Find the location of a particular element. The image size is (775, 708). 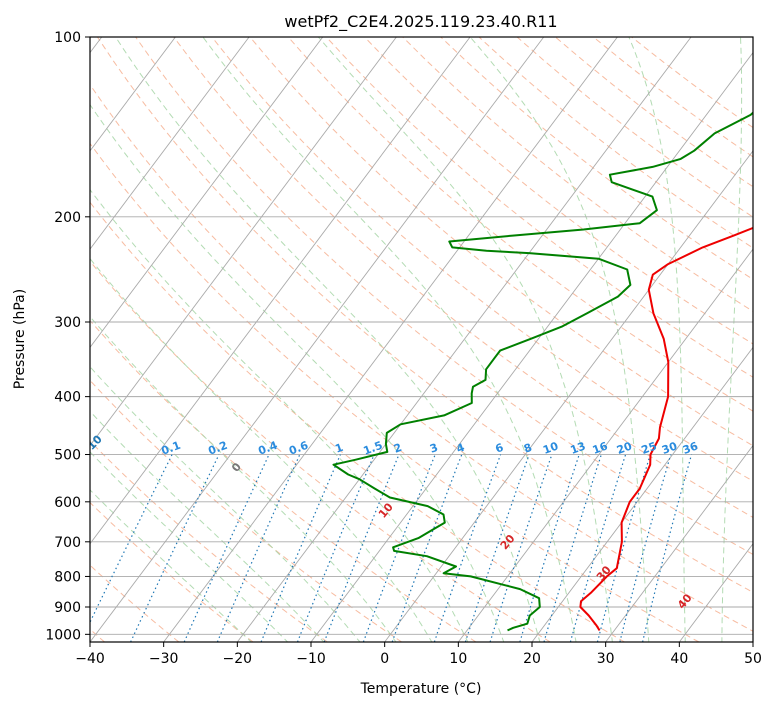

y-tick-label: 100 is located at coordinates (67, 38).